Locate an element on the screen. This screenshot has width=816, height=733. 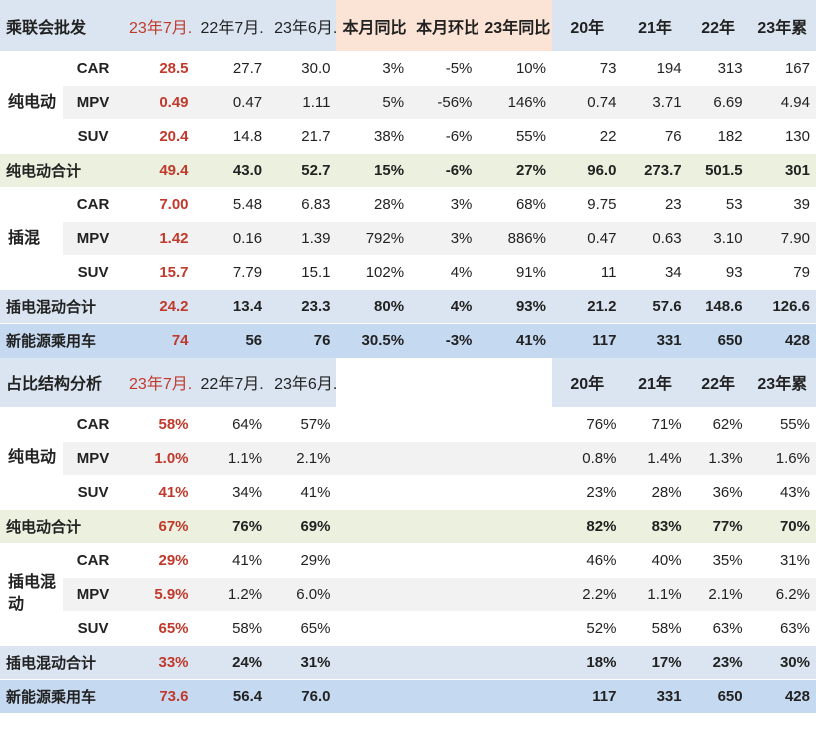
value-cell: 34% is located at coordinates (231, 491).